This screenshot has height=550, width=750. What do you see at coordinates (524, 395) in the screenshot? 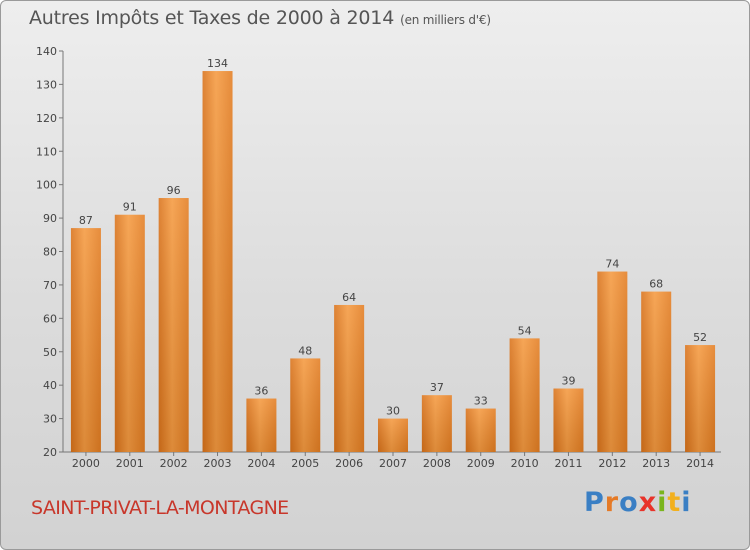
I see `bar-shade-2010` at bounding box center [524, 395].